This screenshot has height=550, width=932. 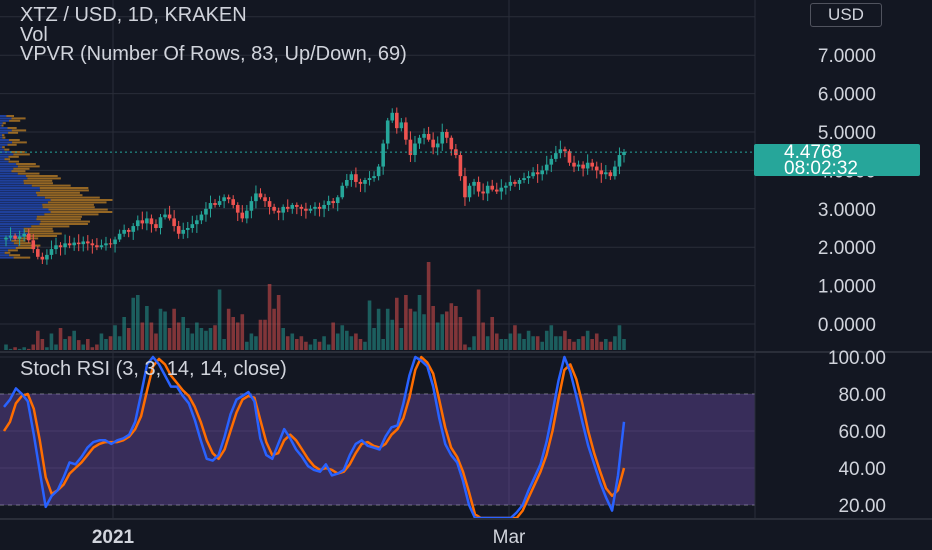 I want to click on symbol-title: XTZ / USD, 1D, KRAKEN, so click(x=133, y=15).